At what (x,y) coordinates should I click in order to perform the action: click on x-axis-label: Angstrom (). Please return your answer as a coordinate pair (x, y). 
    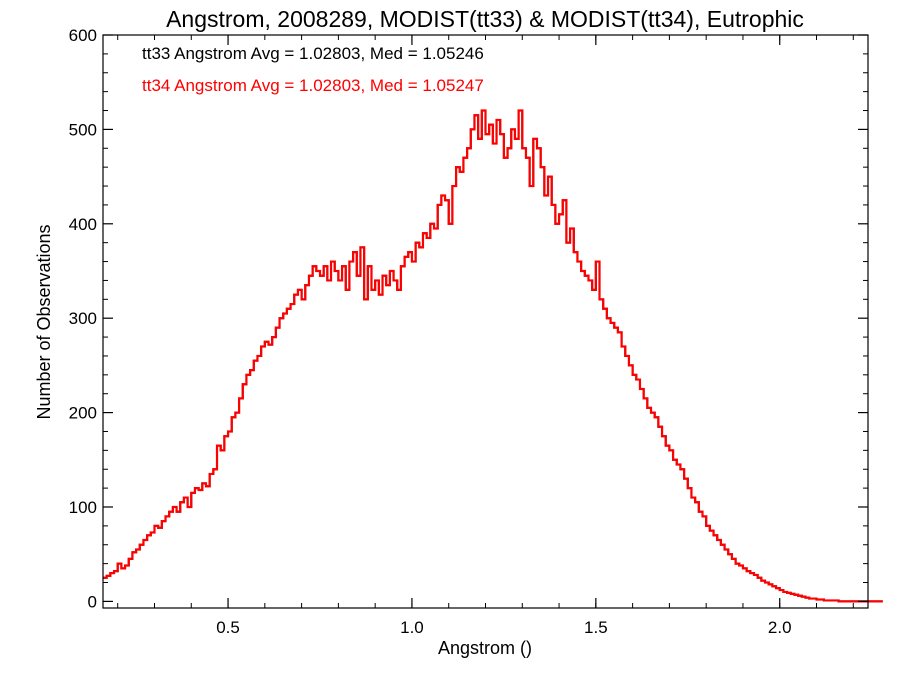
    Looking at the image, I should click on (485, 648).